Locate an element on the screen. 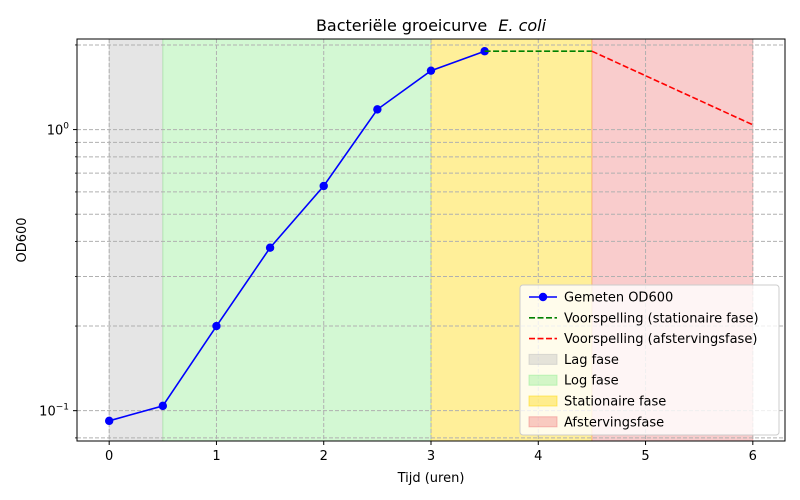 The width and height of the screenshot is (800, 500). legend-label-3: Lag fase is located at coordinates (591, 360).